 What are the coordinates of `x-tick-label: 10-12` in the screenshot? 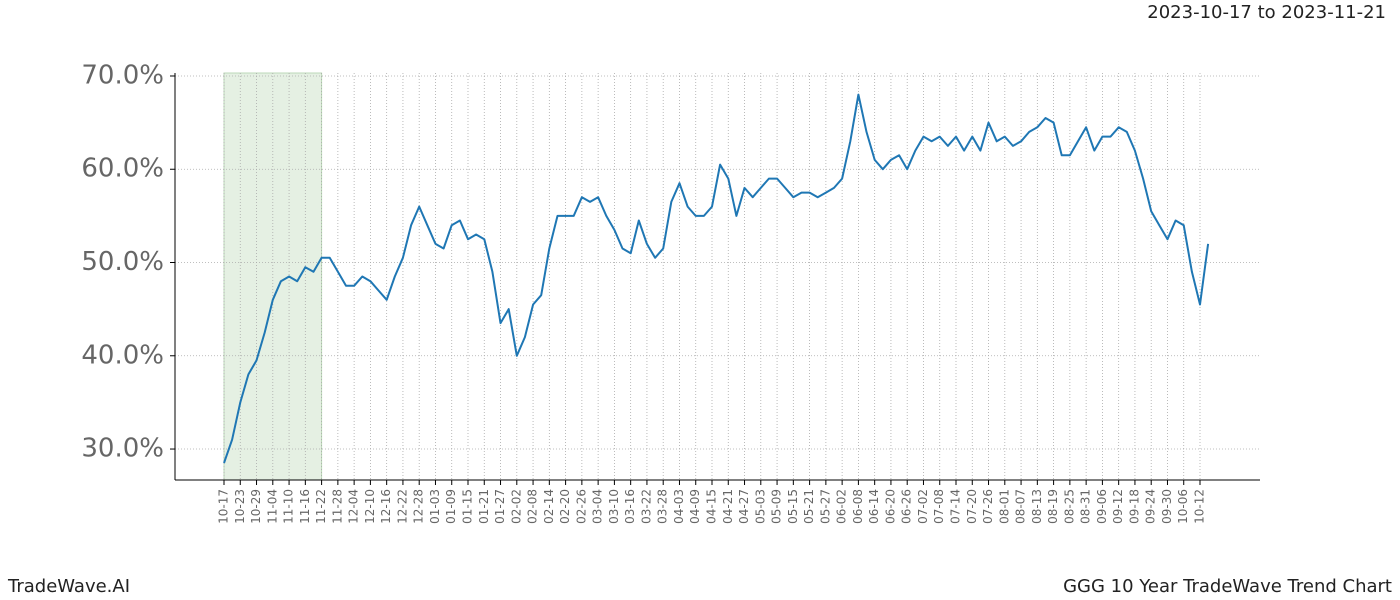 It's located at (1200, 506).